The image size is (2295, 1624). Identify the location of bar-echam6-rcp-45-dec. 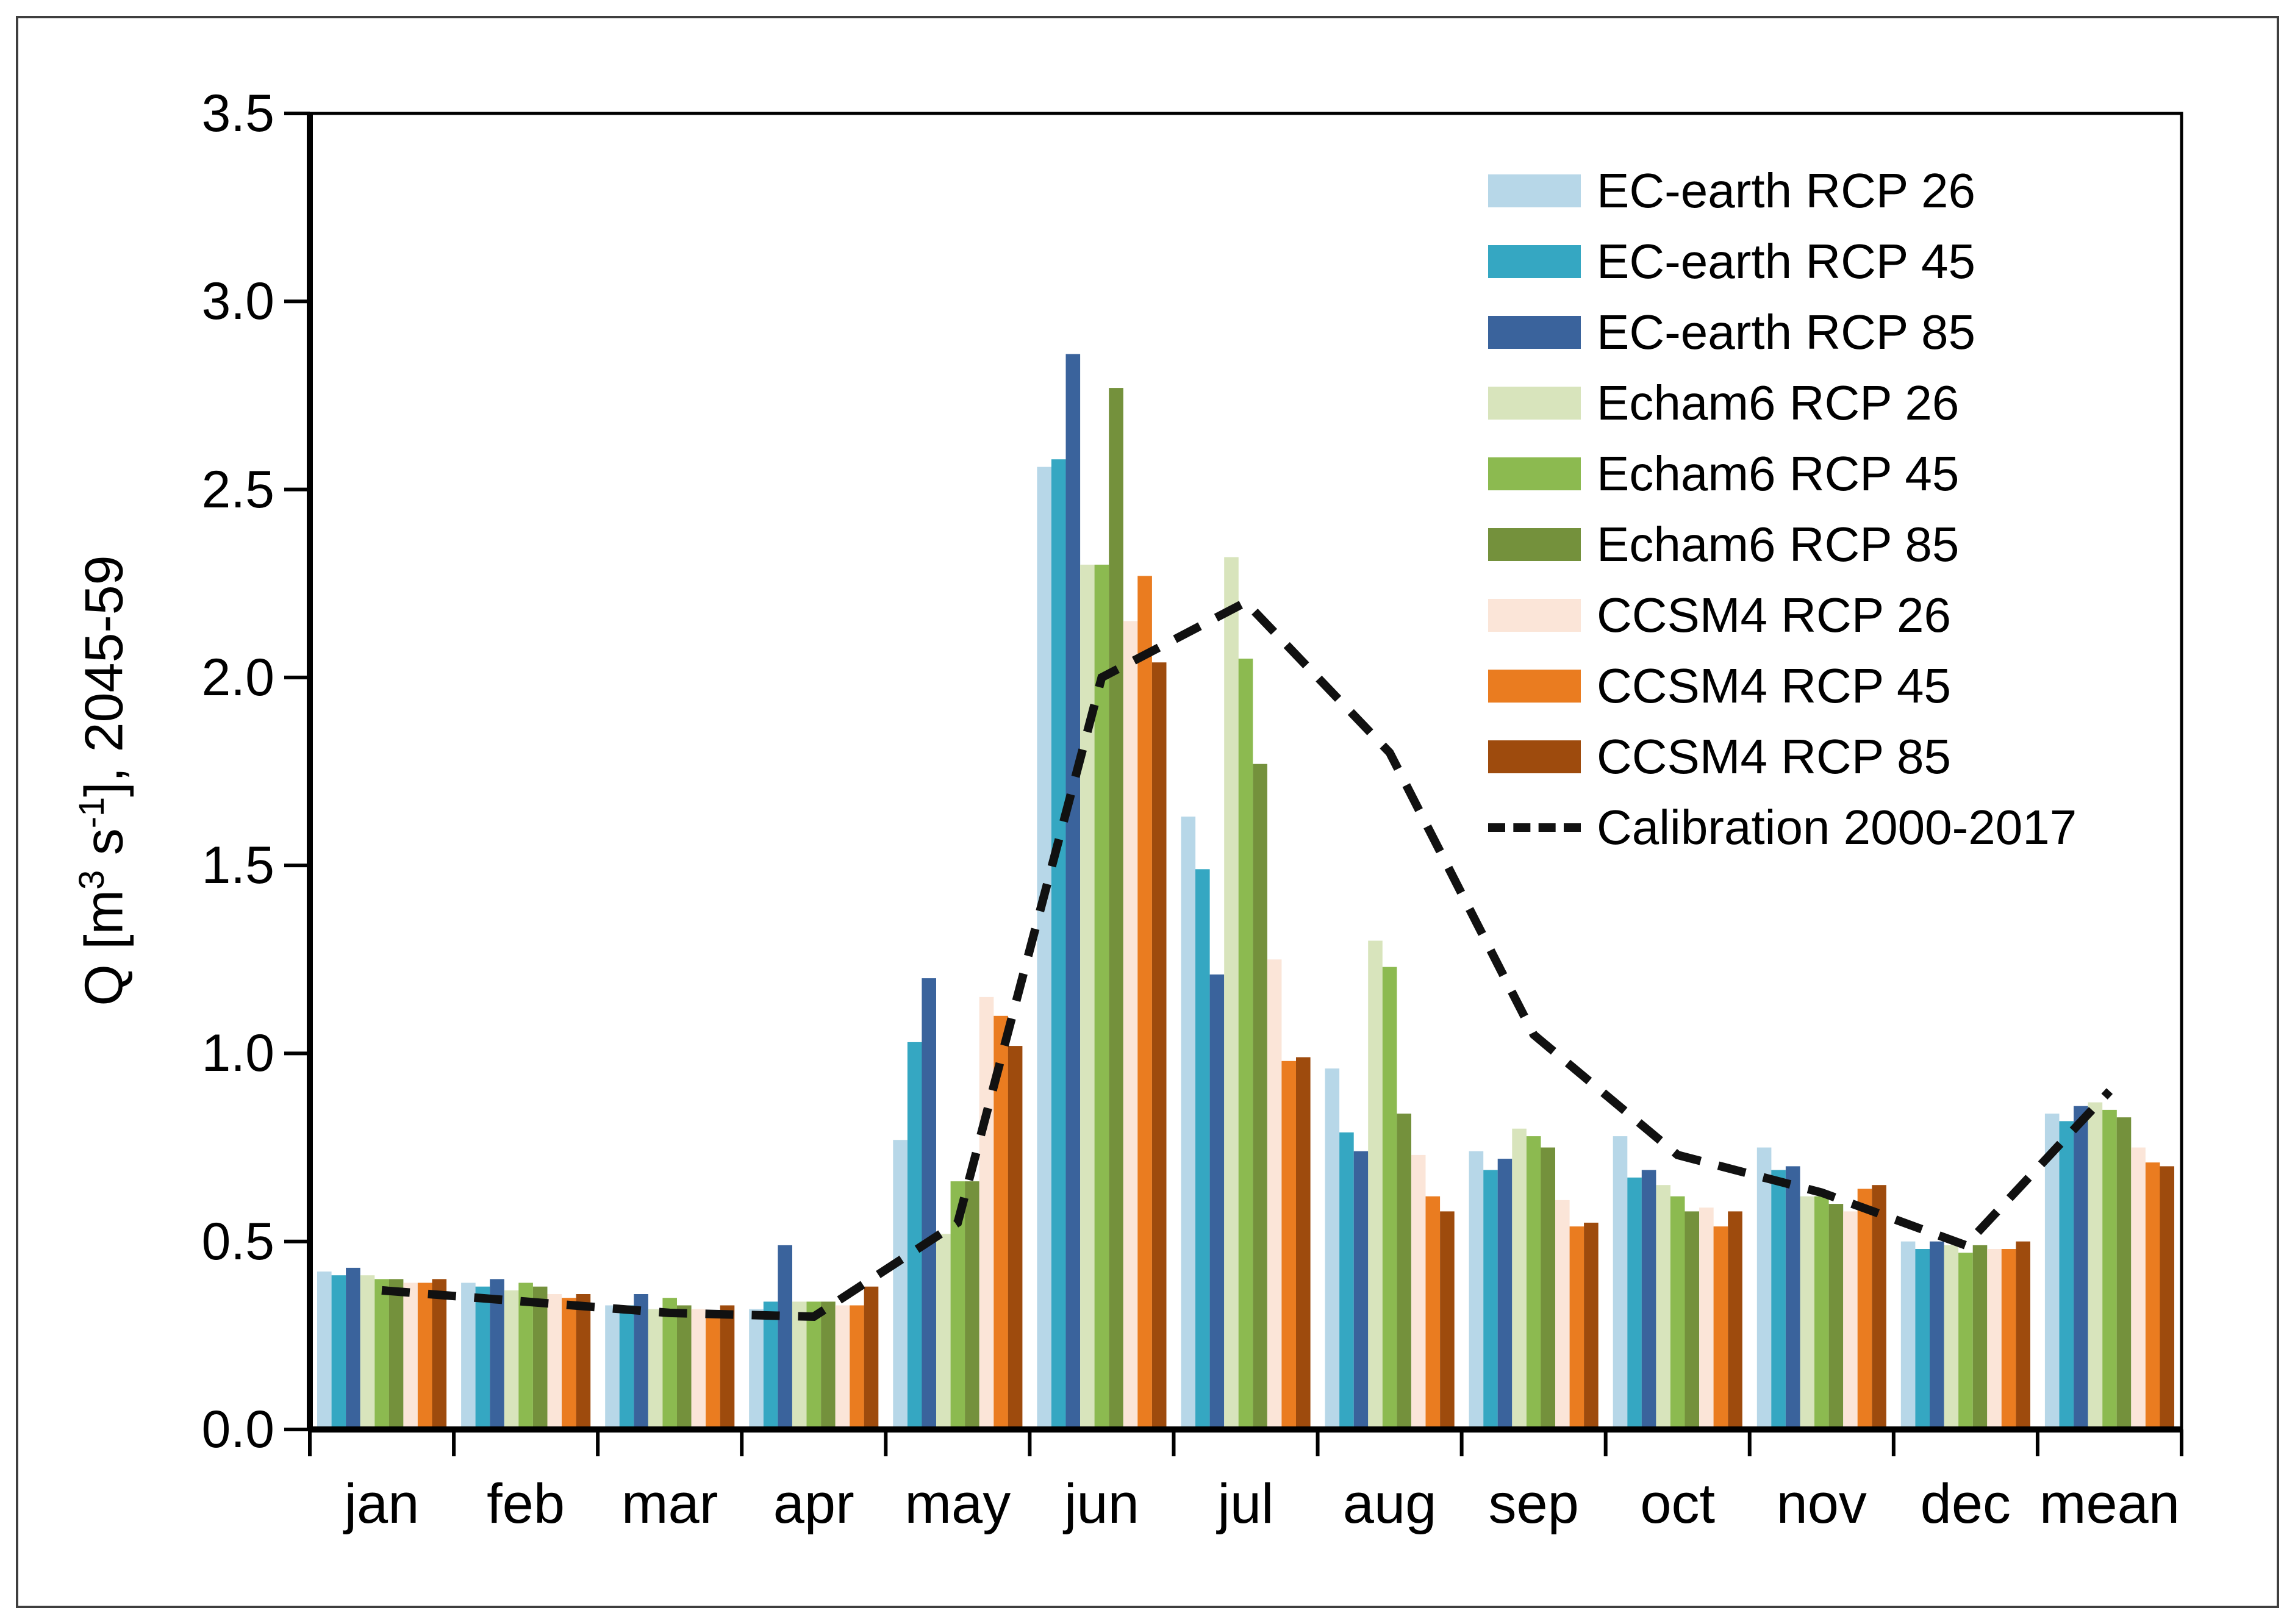
(1965, 1341).